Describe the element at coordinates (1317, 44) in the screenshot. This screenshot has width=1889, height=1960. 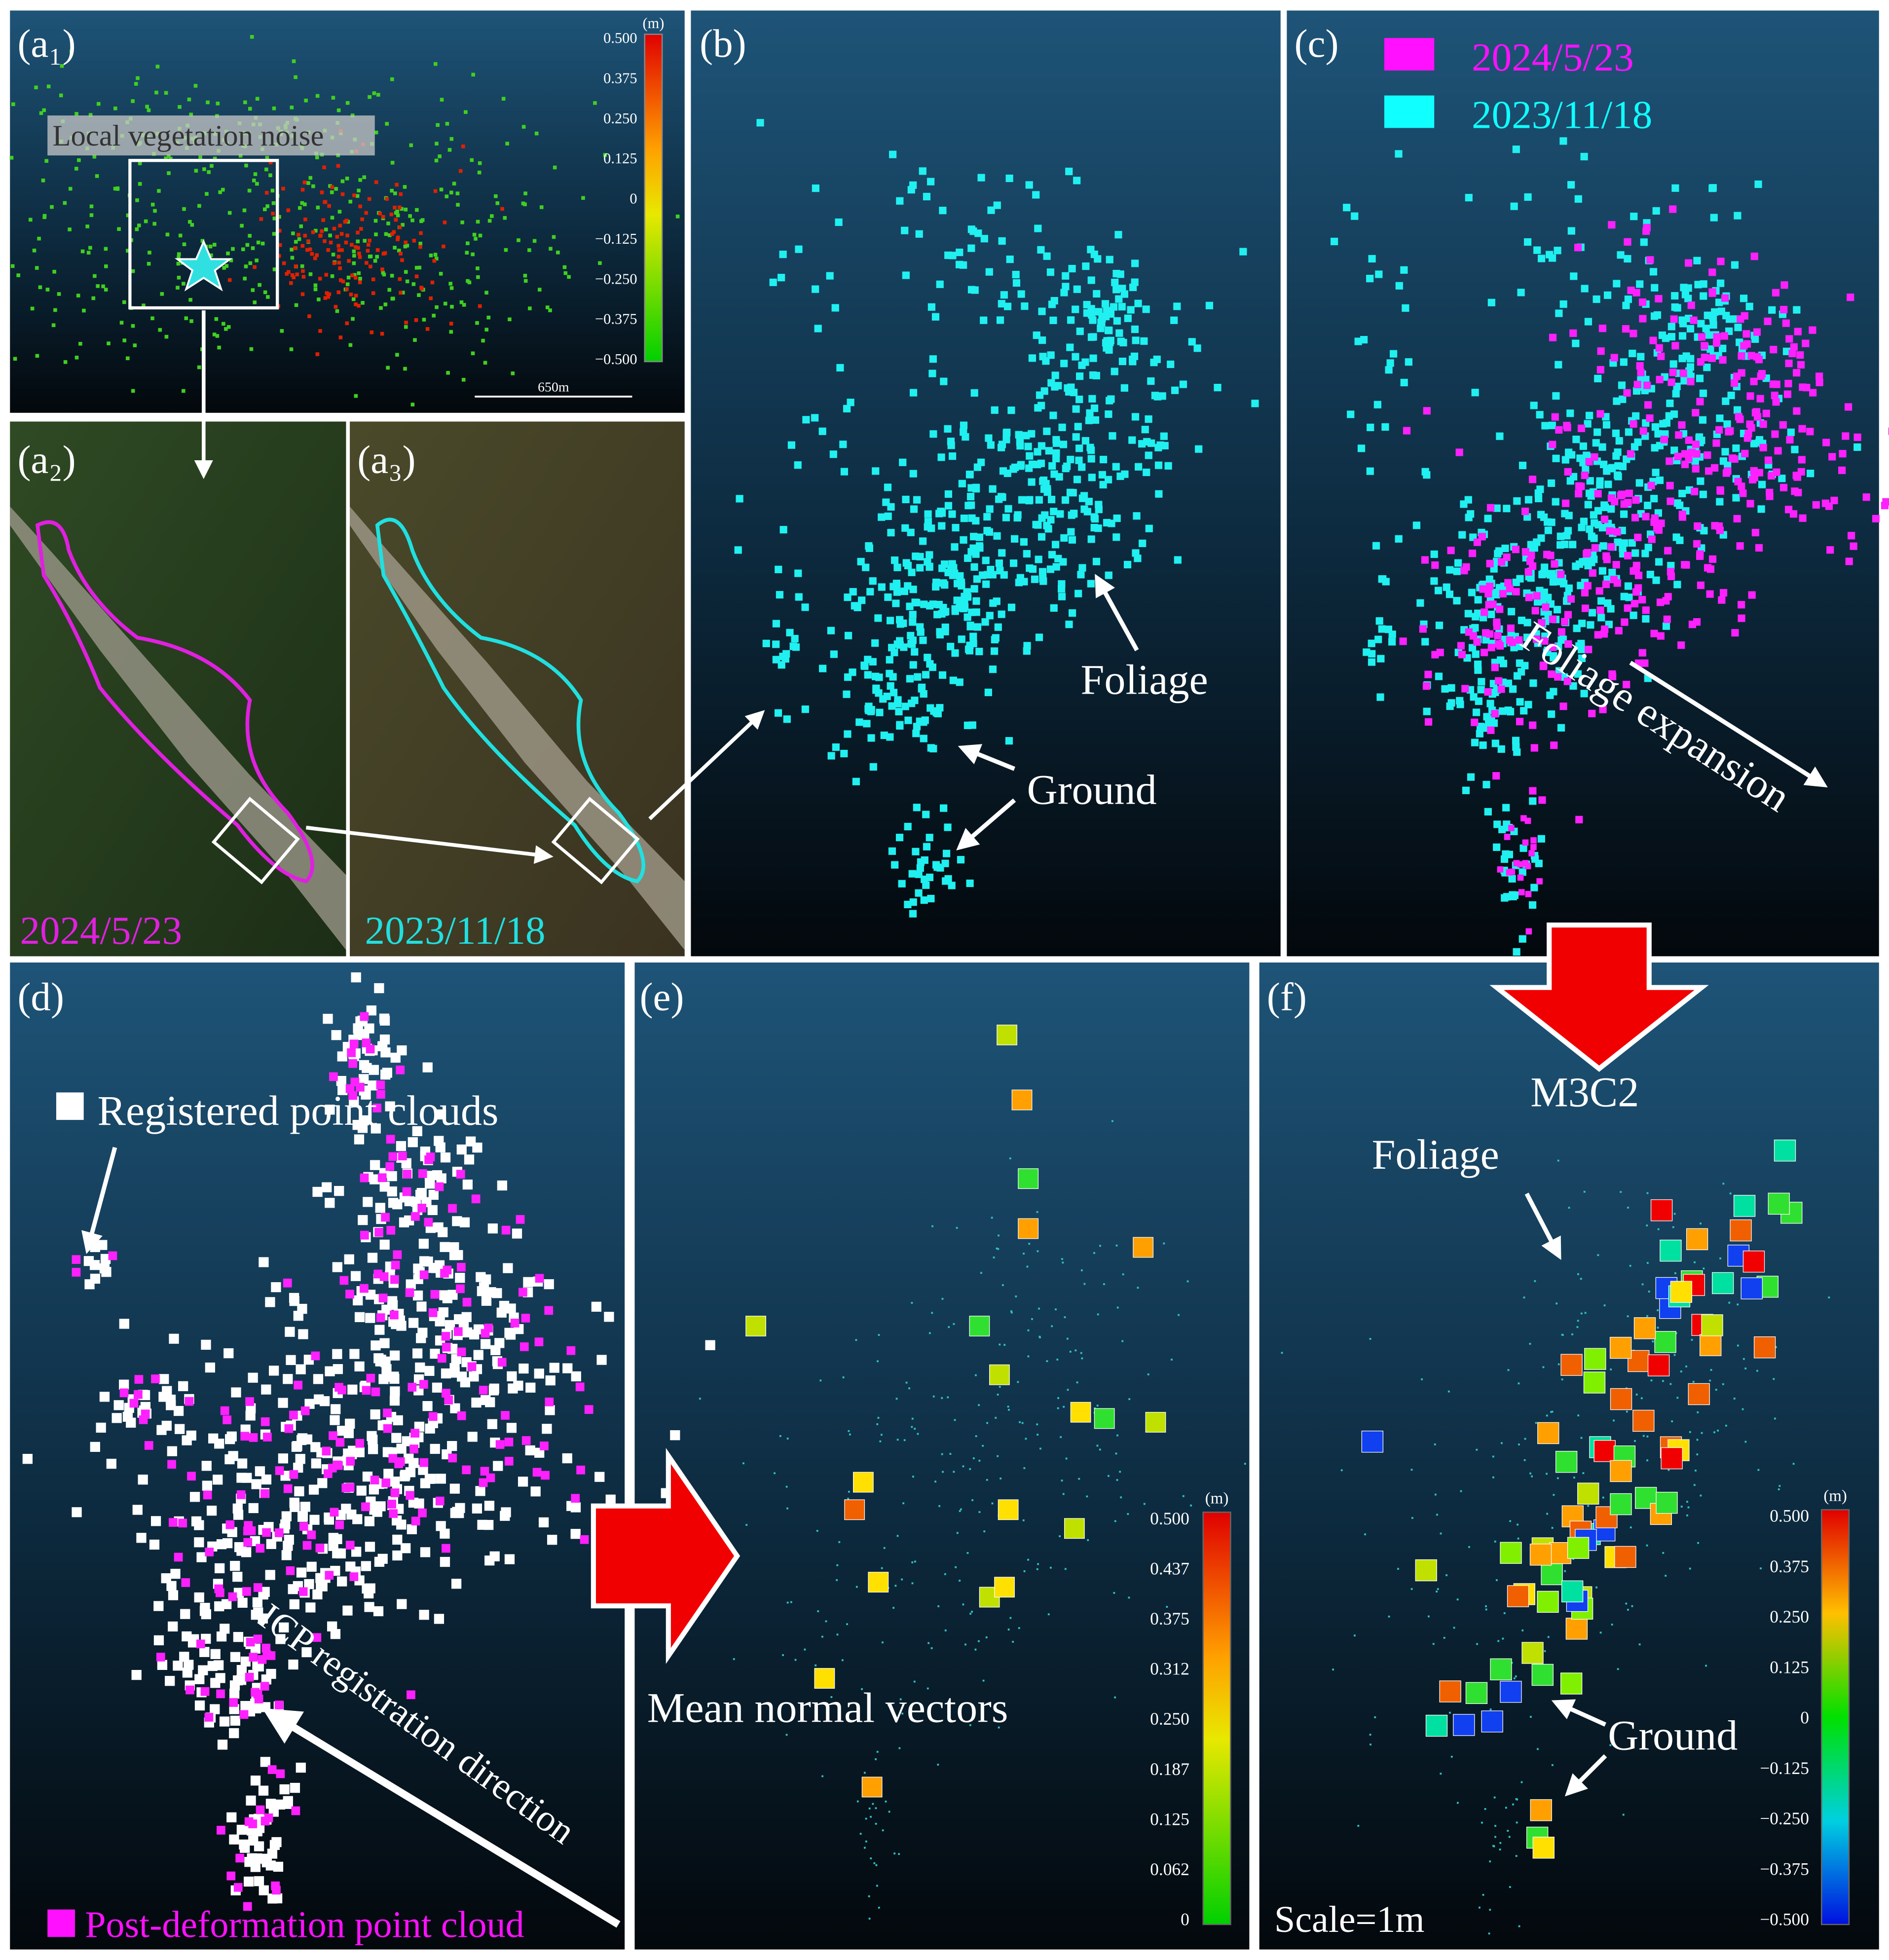
I see `panel-label: (c)` at that location.